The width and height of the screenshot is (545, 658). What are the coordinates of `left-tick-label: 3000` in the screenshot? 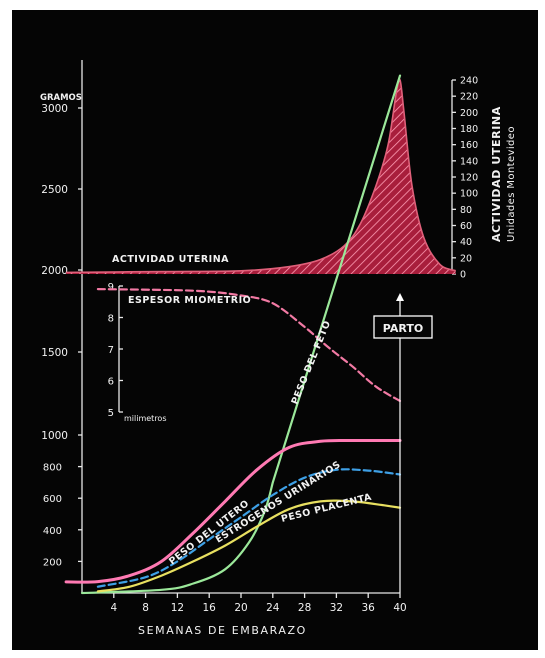 It's located at (54, 109).